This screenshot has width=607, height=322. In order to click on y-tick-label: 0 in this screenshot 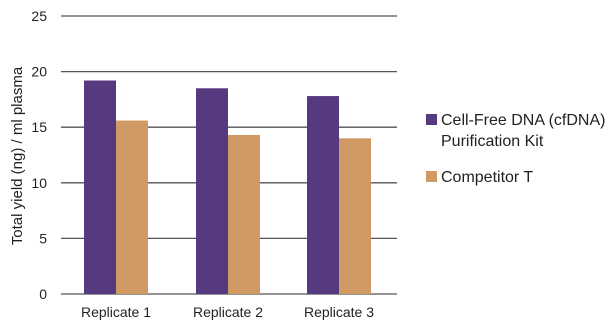, I will do `click(43, 294)`.